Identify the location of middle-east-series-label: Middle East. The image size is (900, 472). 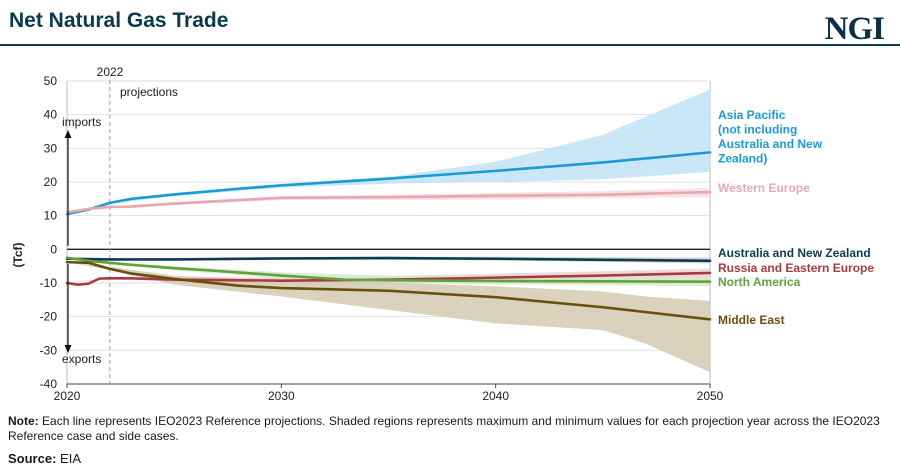
(751, 320).